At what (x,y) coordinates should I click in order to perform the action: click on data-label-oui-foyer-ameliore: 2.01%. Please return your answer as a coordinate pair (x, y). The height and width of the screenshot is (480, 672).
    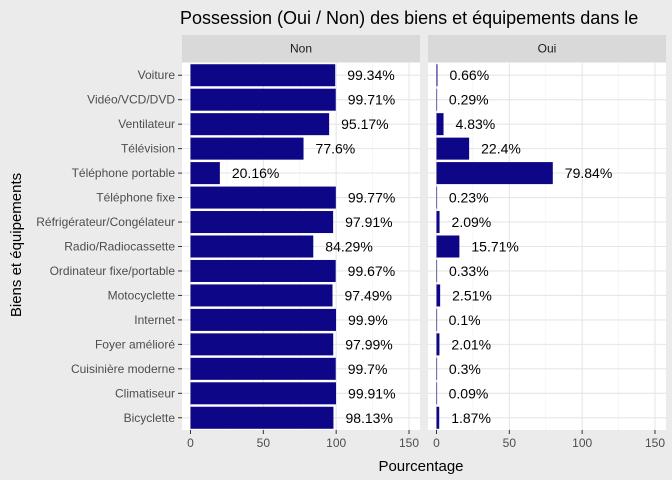
    Looking at the image, I should click on (471, 344).